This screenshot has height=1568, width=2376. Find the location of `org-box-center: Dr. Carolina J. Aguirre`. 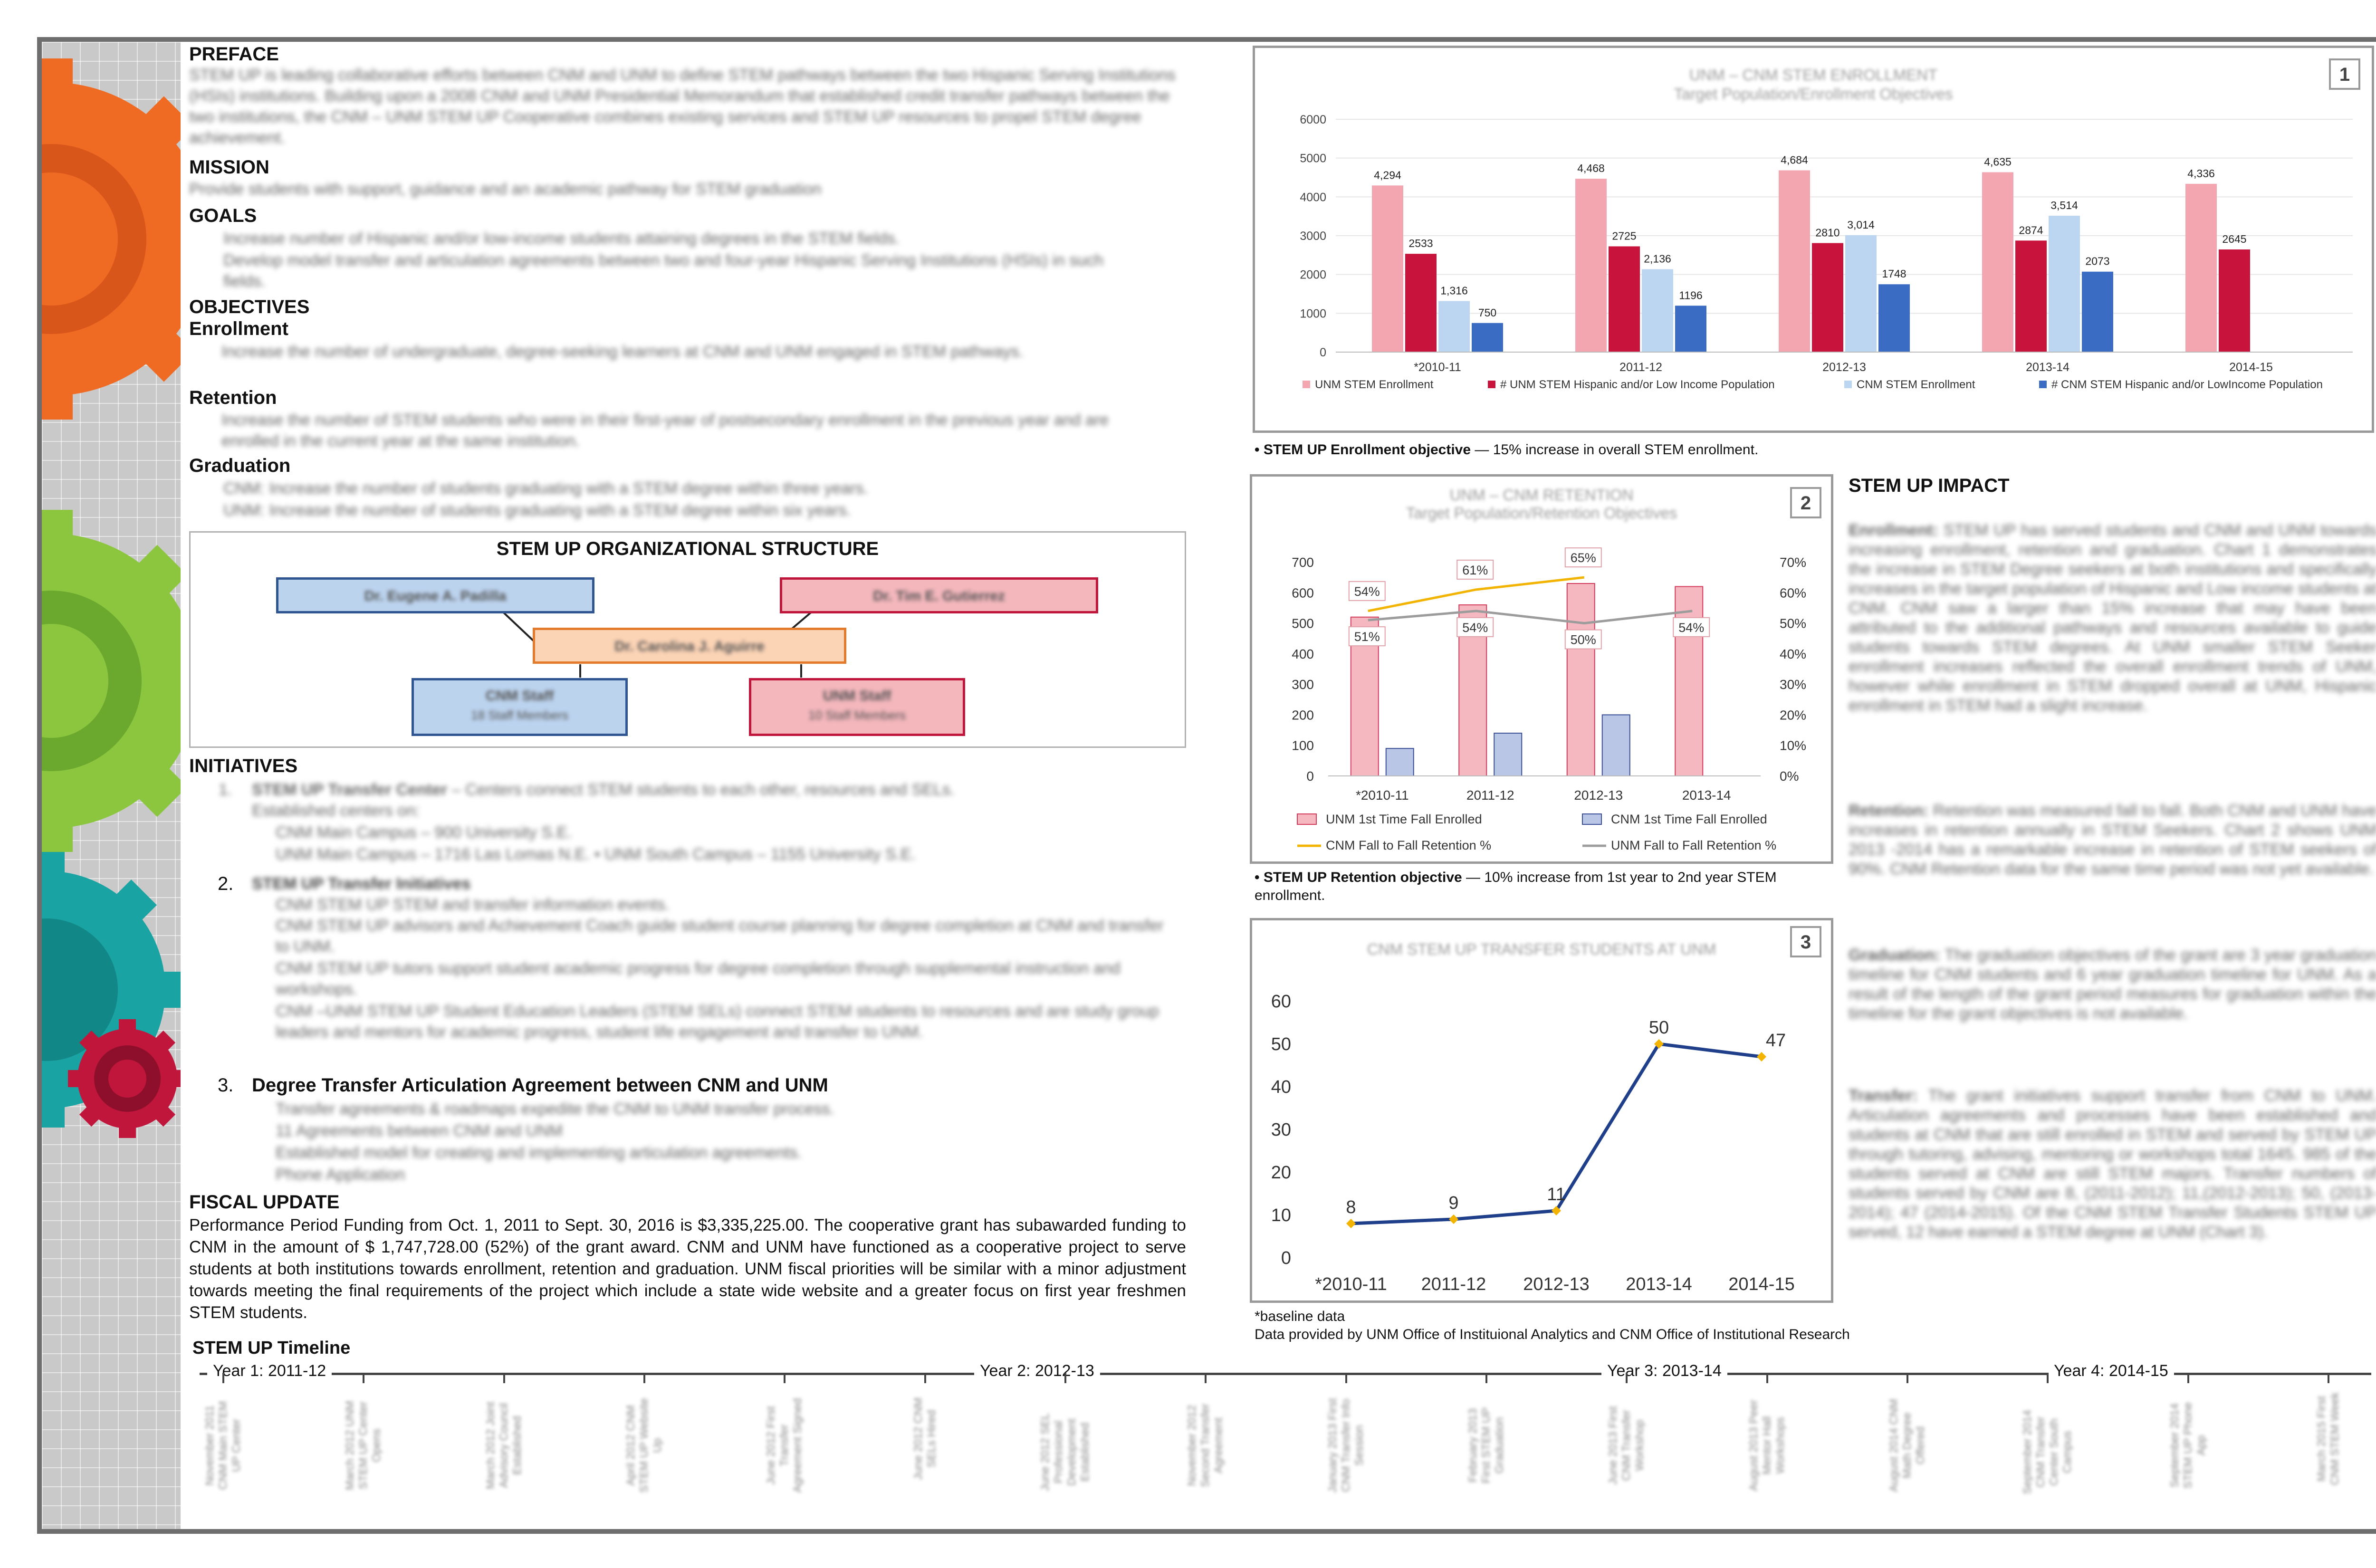

org-box-center: Dr. Carolina J. Aguirre is located at coordinates (689, 646).